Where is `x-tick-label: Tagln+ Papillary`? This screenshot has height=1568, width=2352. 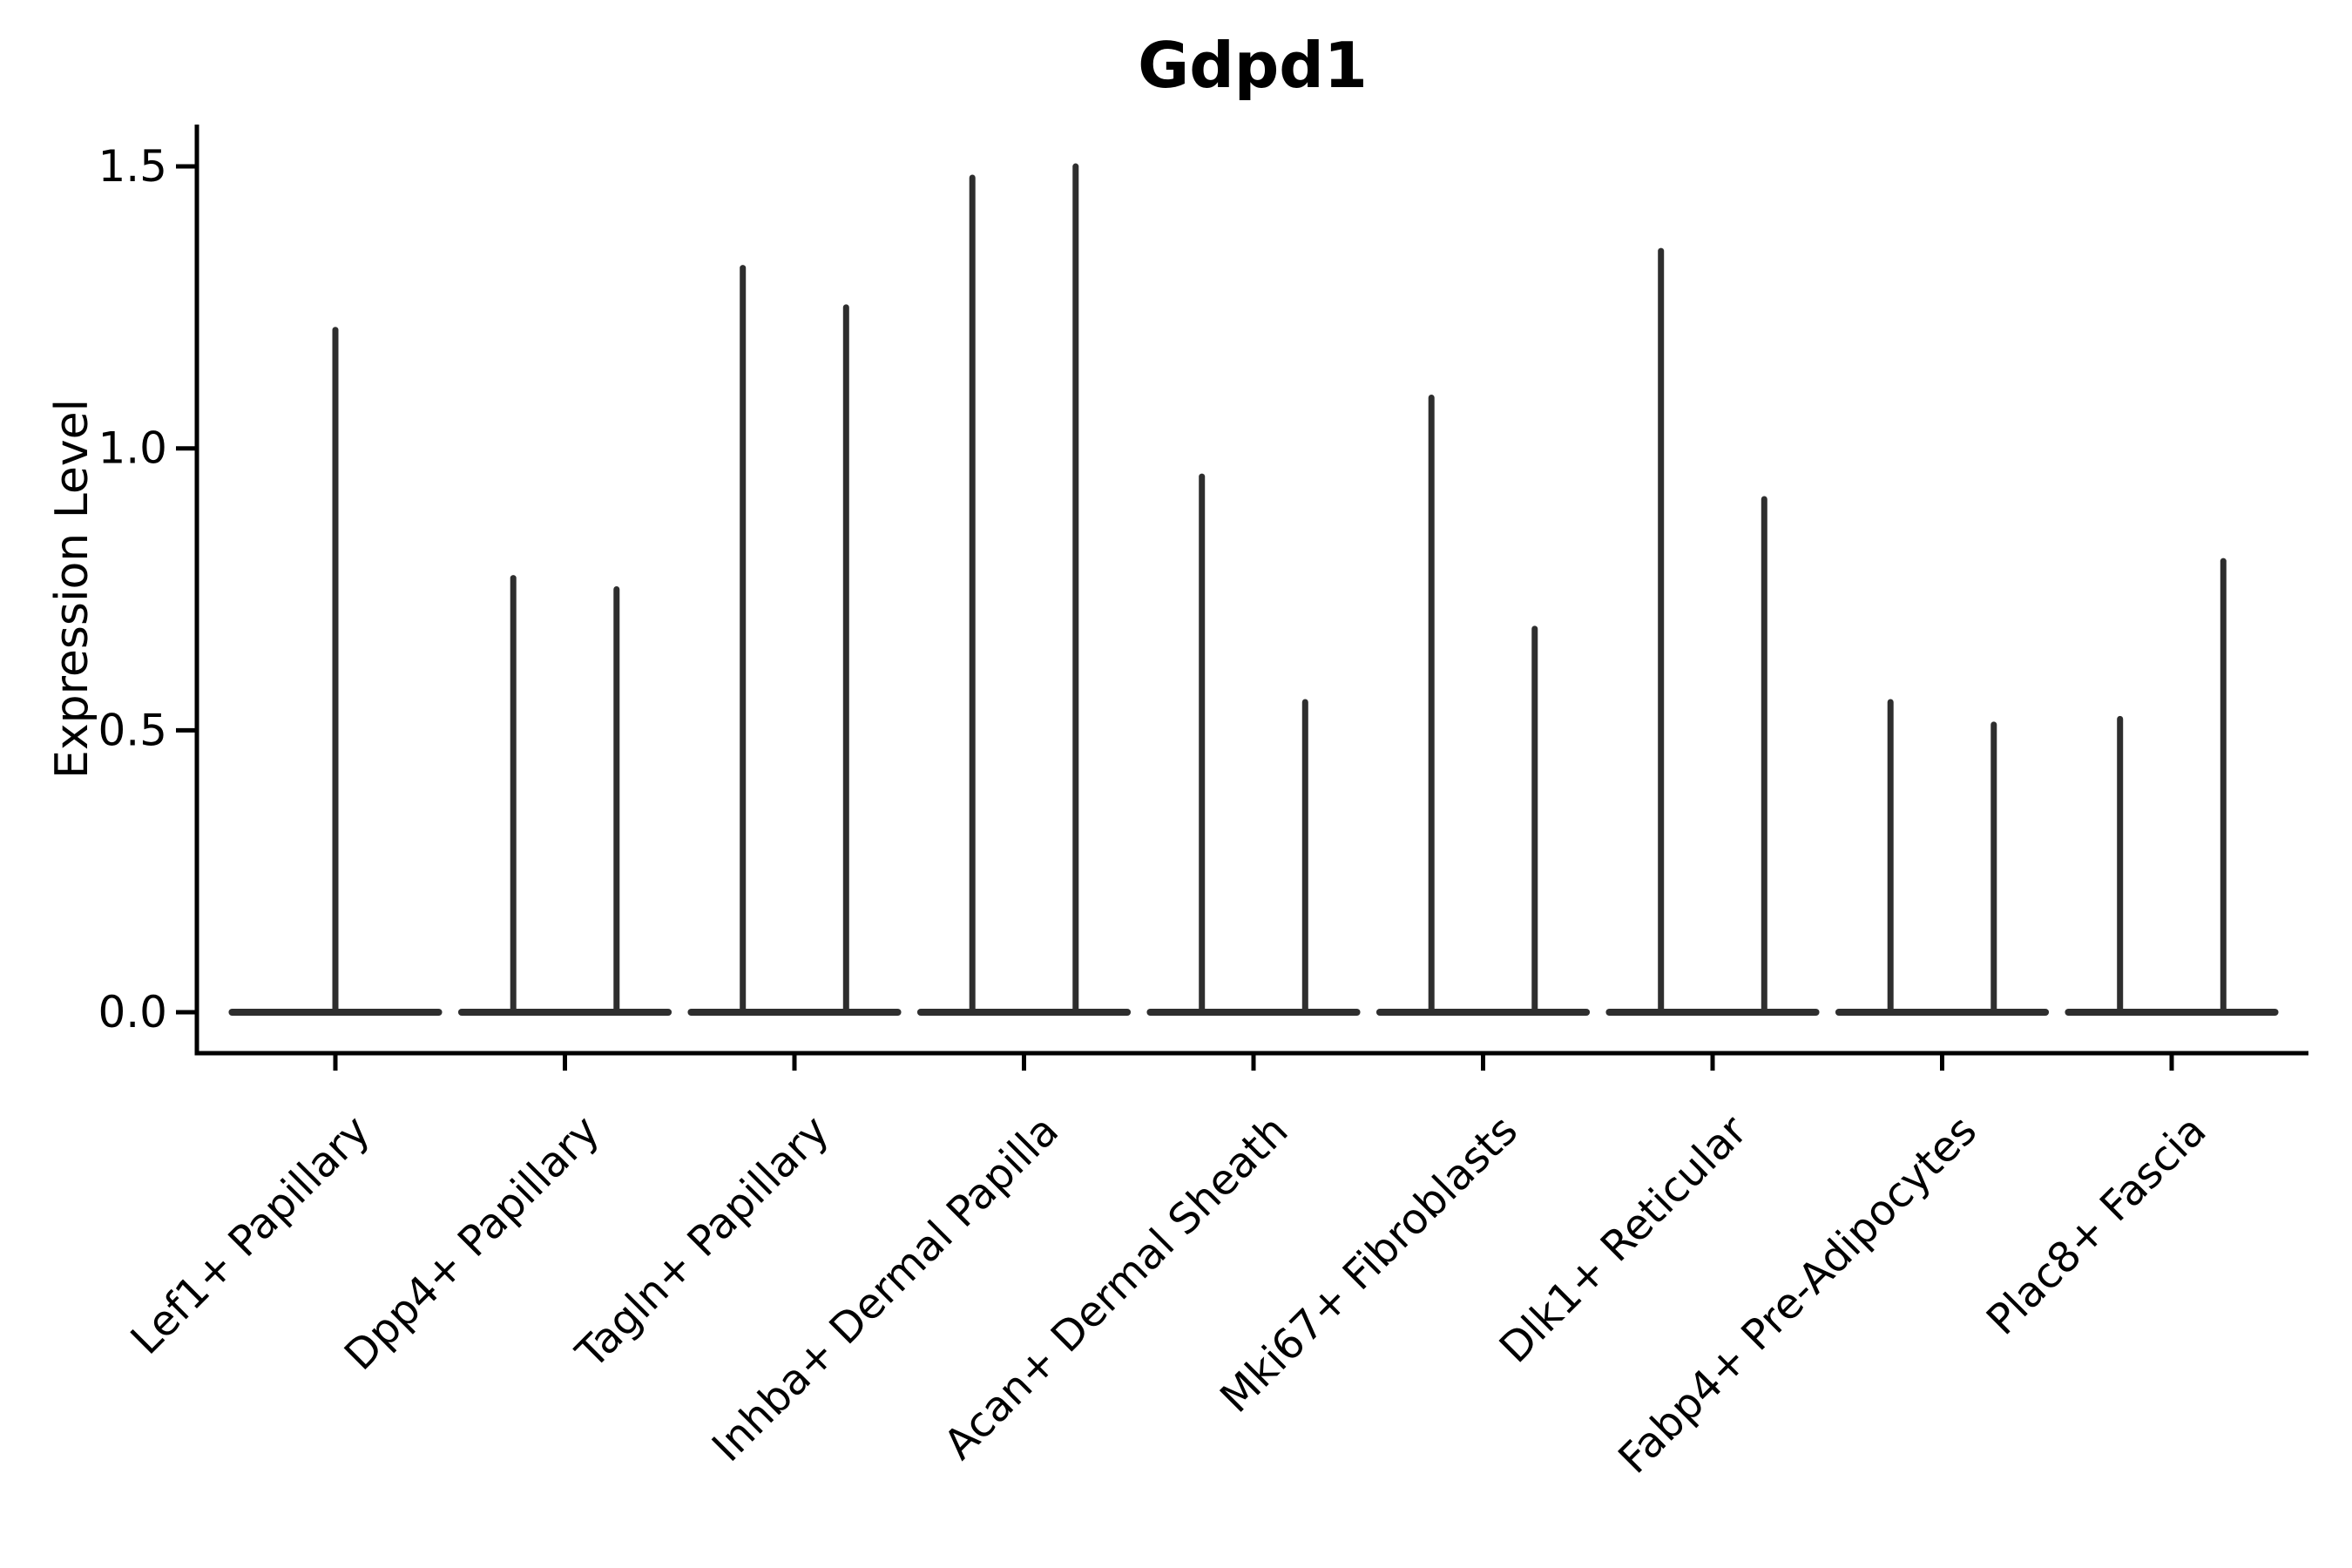
x-tick-label: Tagln+ Papillary is located at coordinates (702, 1242).